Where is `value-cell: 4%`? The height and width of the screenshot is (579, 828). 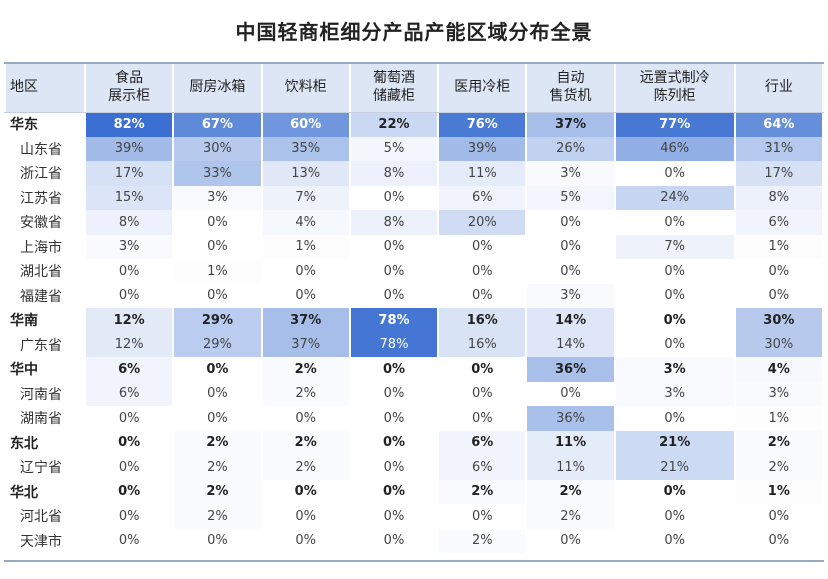
value-cell: 4% is located at coordinates (305, 222).